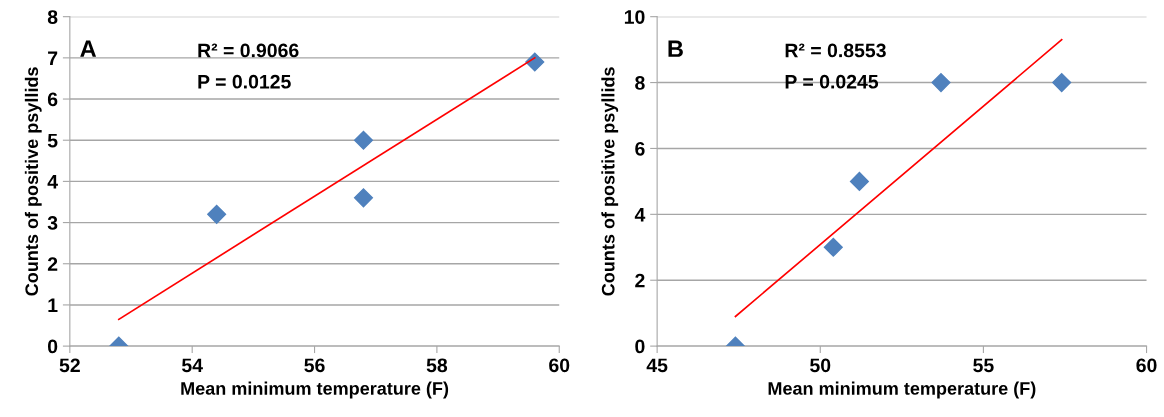 The height and width of the screenshot is (417, 1164). I want to click on x-tick-label: 58, so click(437, 365).